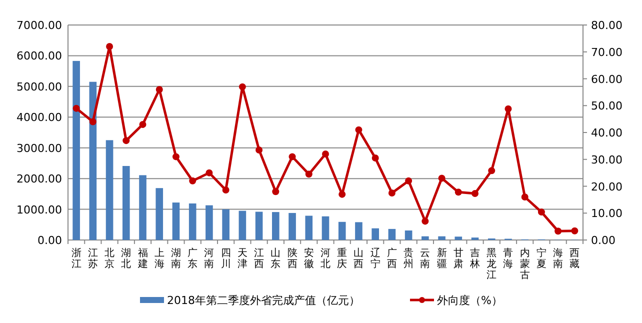 The image size is (642, 323). I want to click on x-tick-label: 天津, so click(242, 259).